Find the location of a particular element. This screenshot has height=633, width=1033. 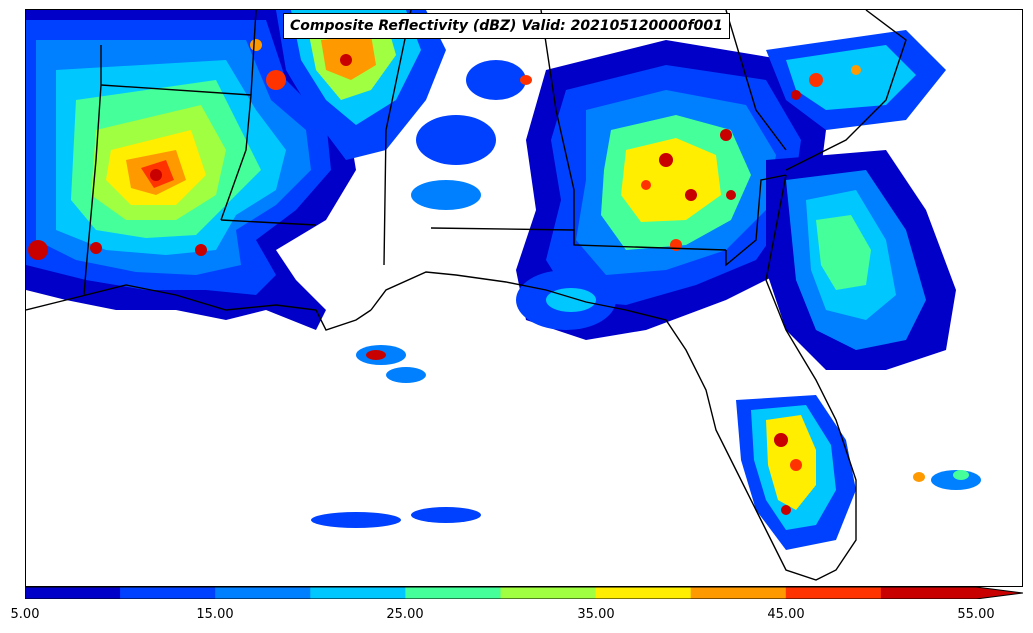

colorbar is located at coordinates (524, 593).